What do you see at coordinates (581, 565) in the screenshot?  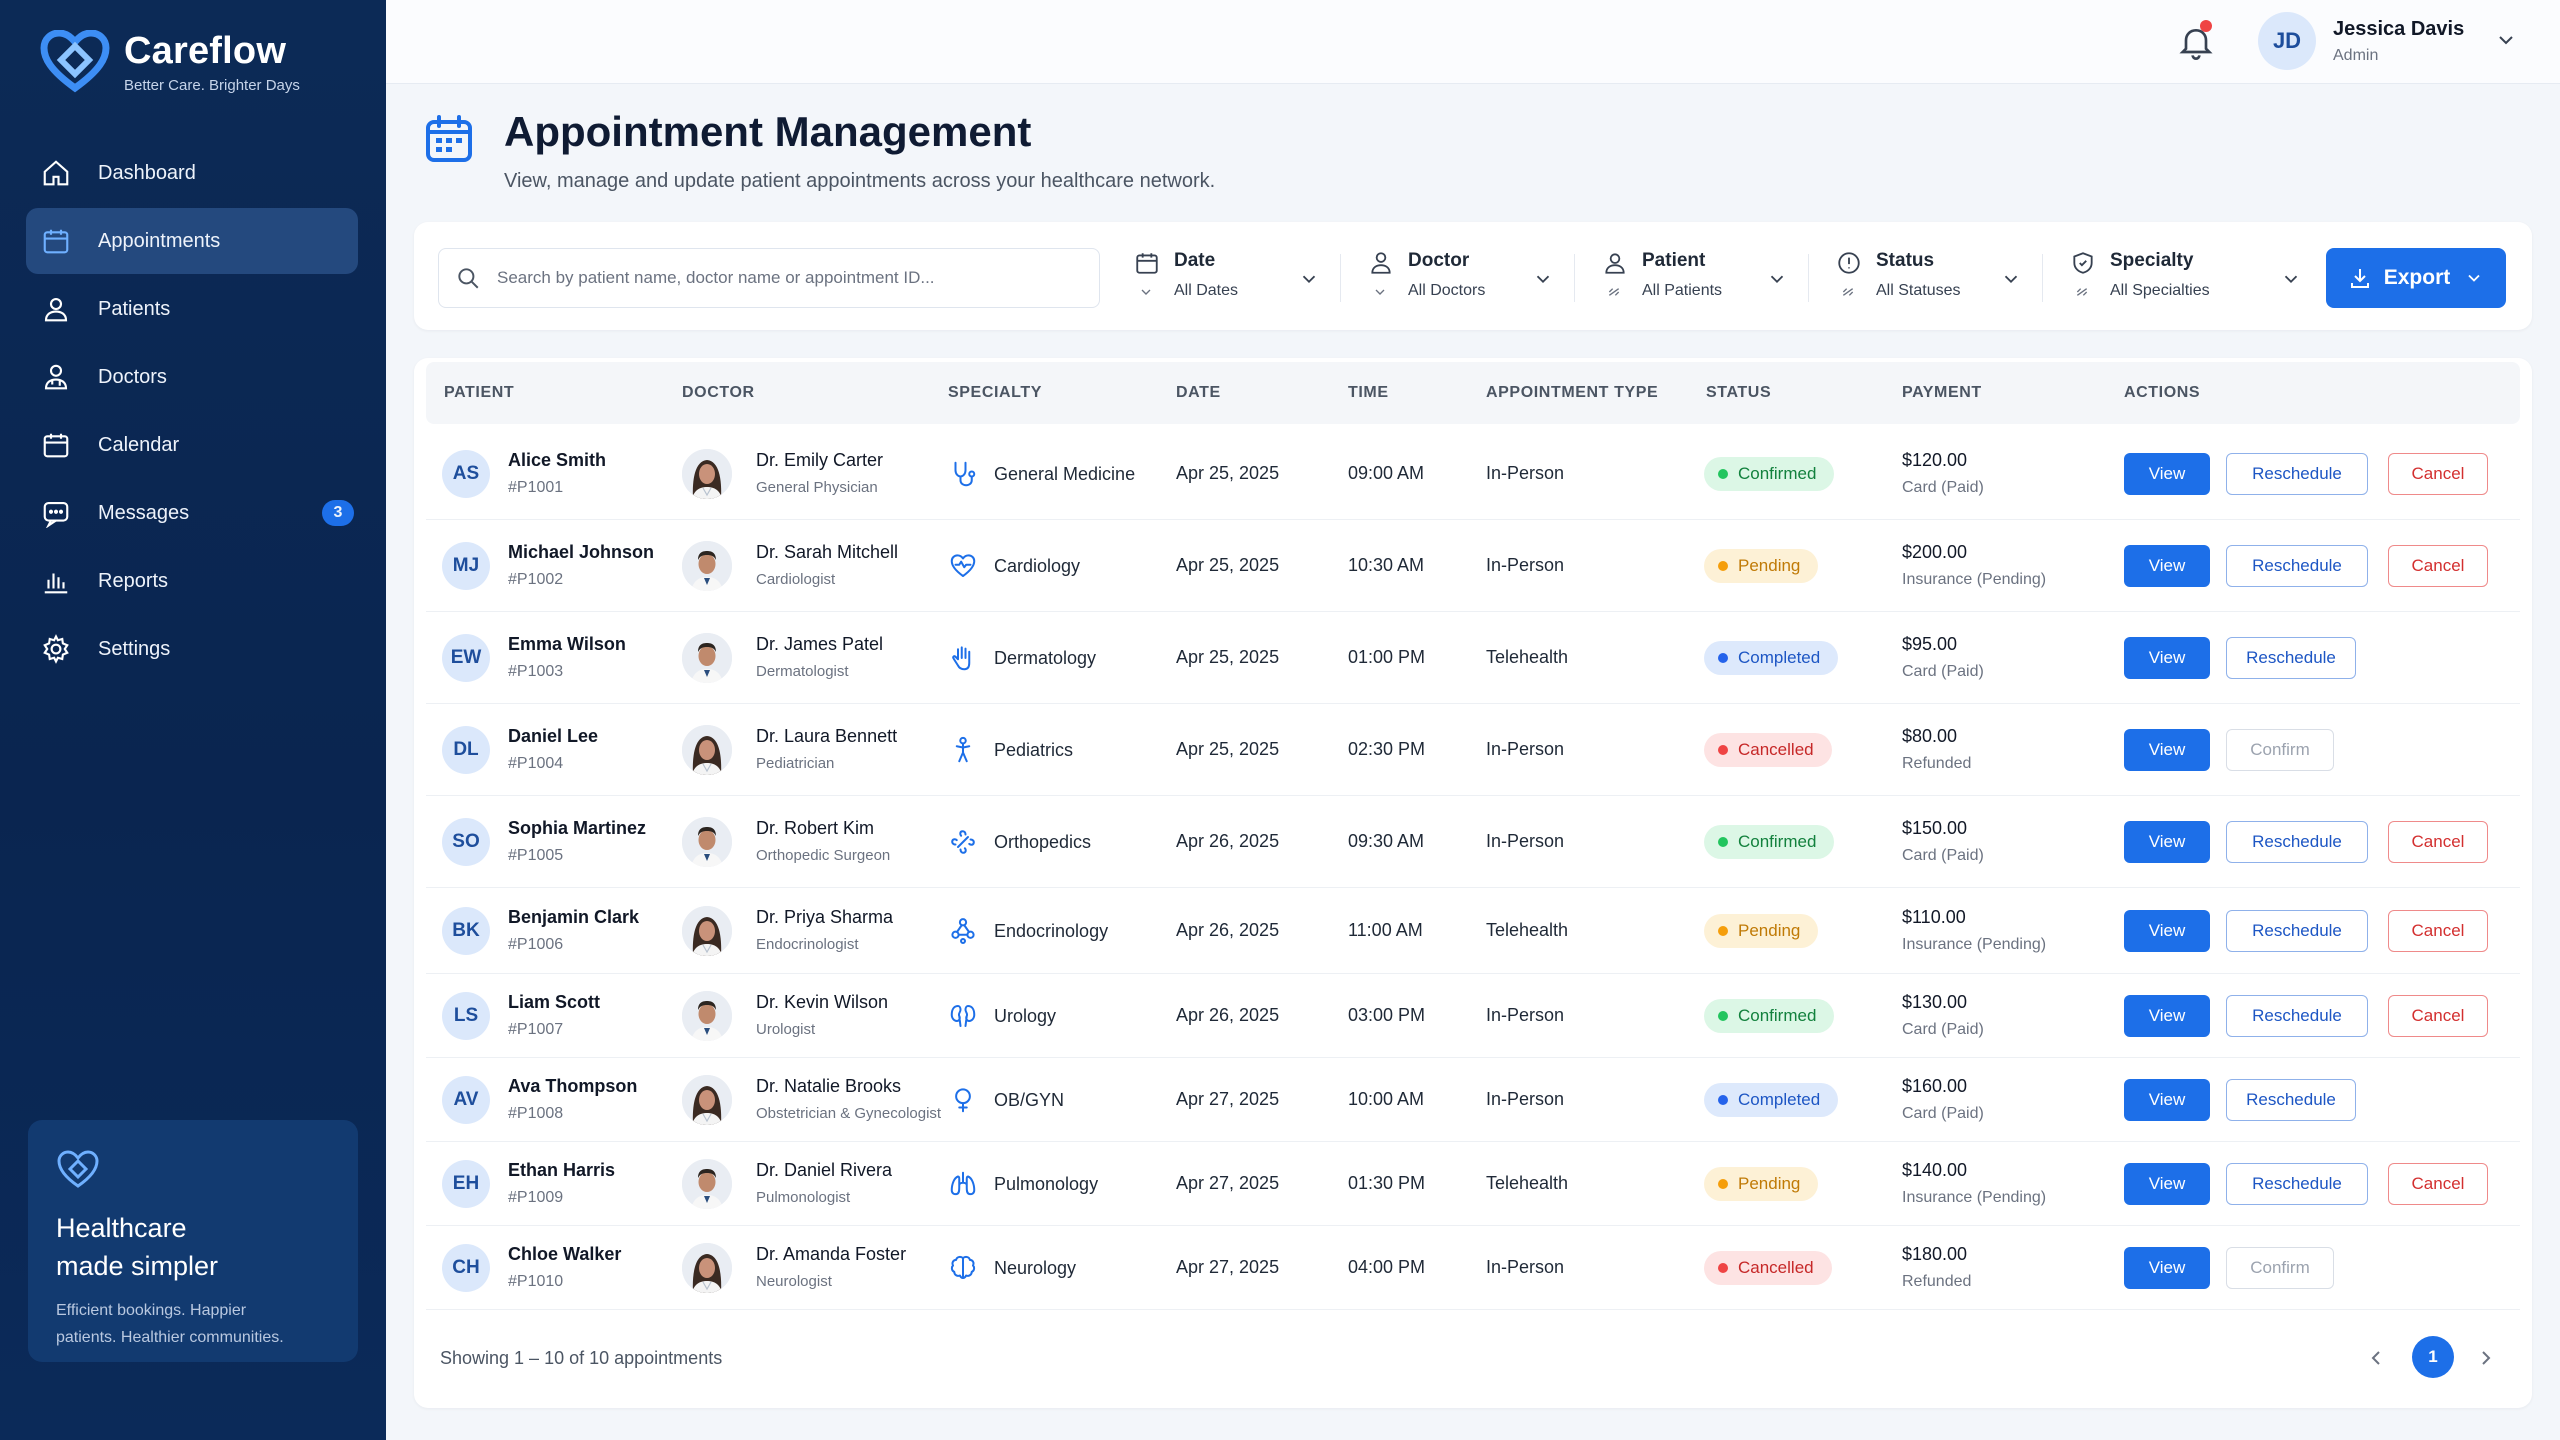 I see `patient-cell: Michael Johnson #P1002` at bounding box center [581, 565].